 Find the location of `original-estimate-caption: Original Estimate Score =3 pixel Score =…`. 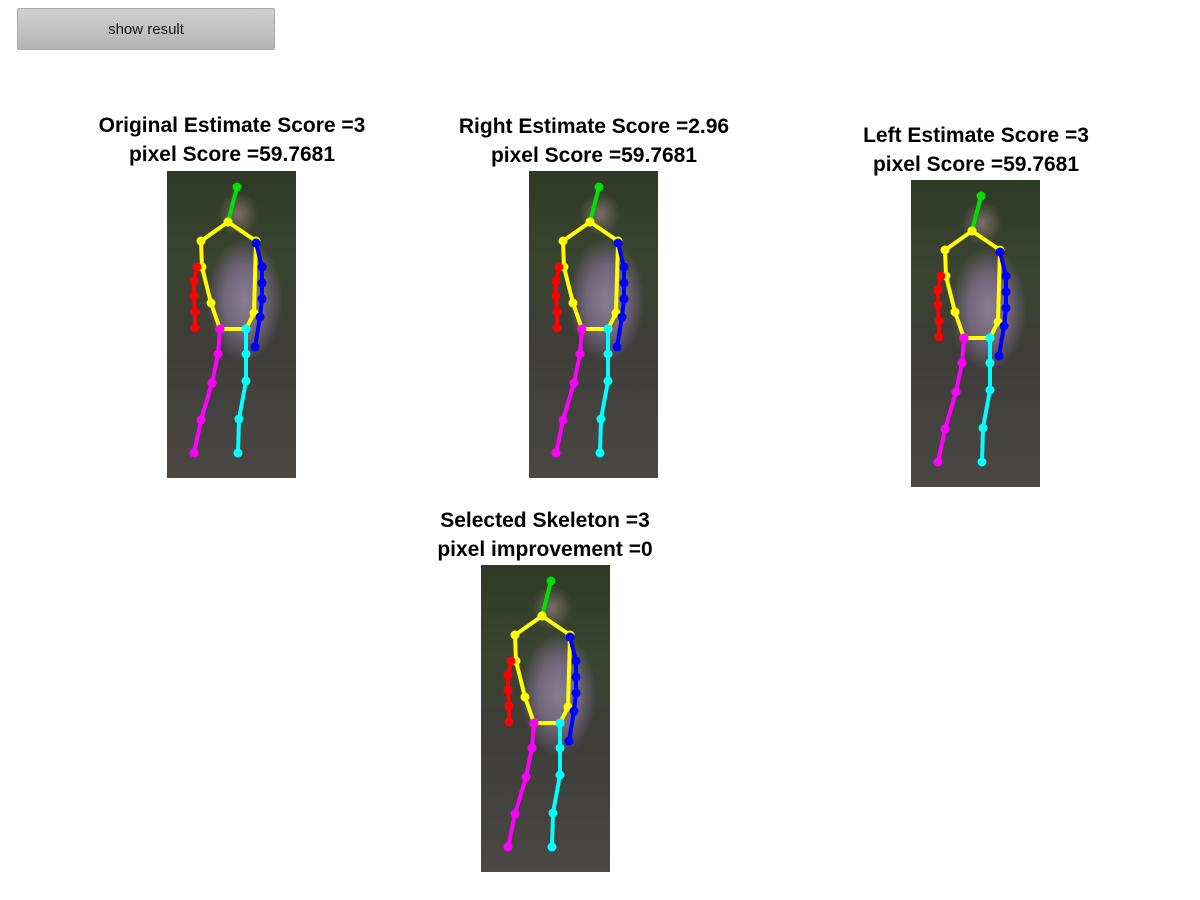

original-estimate-caption: Original Estimate Score =3 pixel Score =… is located at coordinates (232, 140).